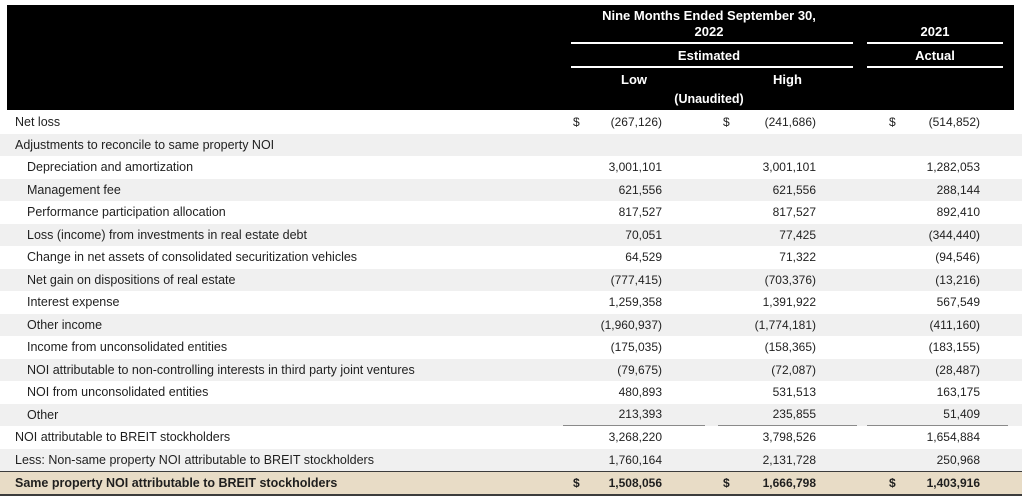 The image size is (1022, 503). I want to click on estimated-label: Estimated, so click(709, 55).